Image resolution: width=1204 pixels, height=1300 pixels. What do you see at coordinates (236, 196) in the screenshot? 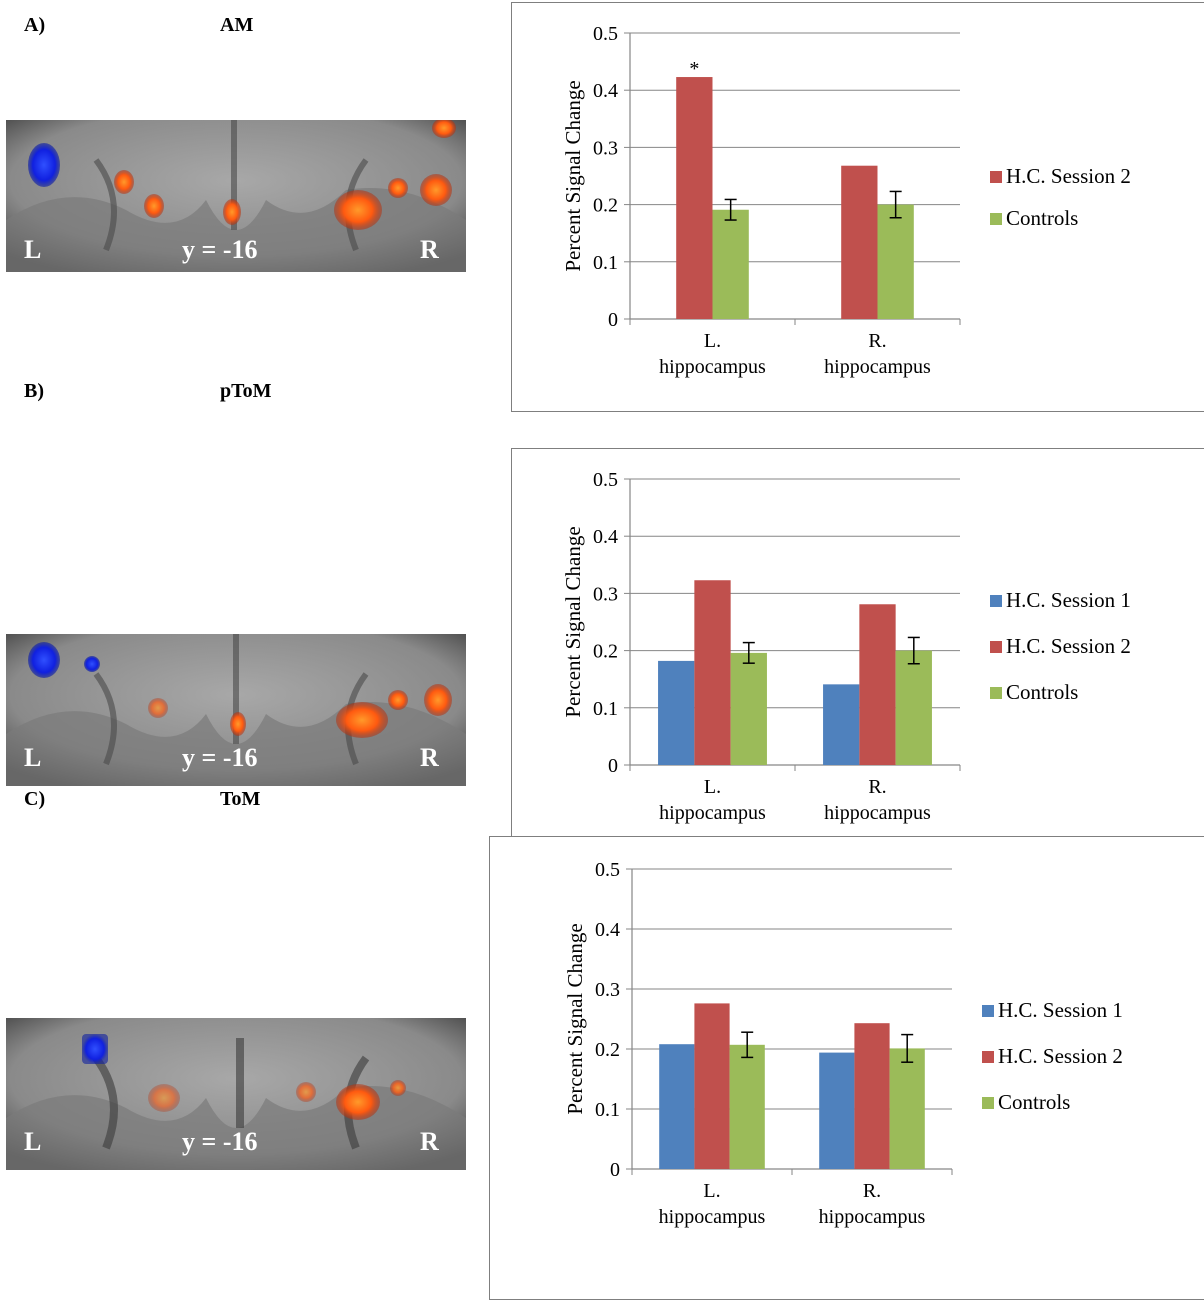
I see `brain-image-am: L y = -16 R` at bounding box center [236, 196].